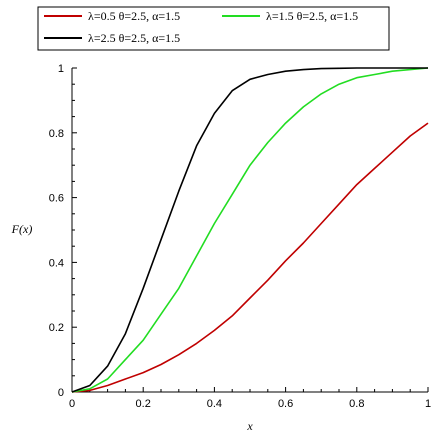 Image resolution: width=440 pixels, height=440 pixels. What do you see at coordinates (56, 199) in the screenshot?
I see `y-tick-label: 0.6` at bounding box center [56, 199].